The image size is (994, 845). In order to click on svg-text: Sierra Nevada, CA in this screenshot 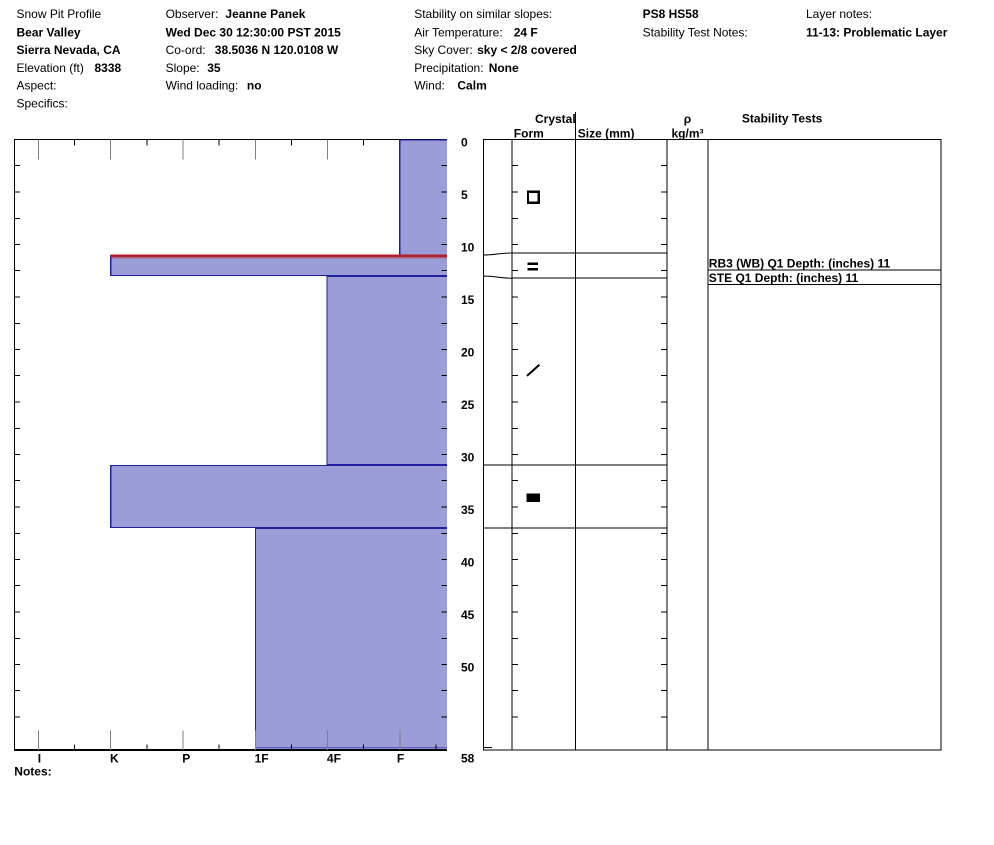, I will do `click(69, 50)`.